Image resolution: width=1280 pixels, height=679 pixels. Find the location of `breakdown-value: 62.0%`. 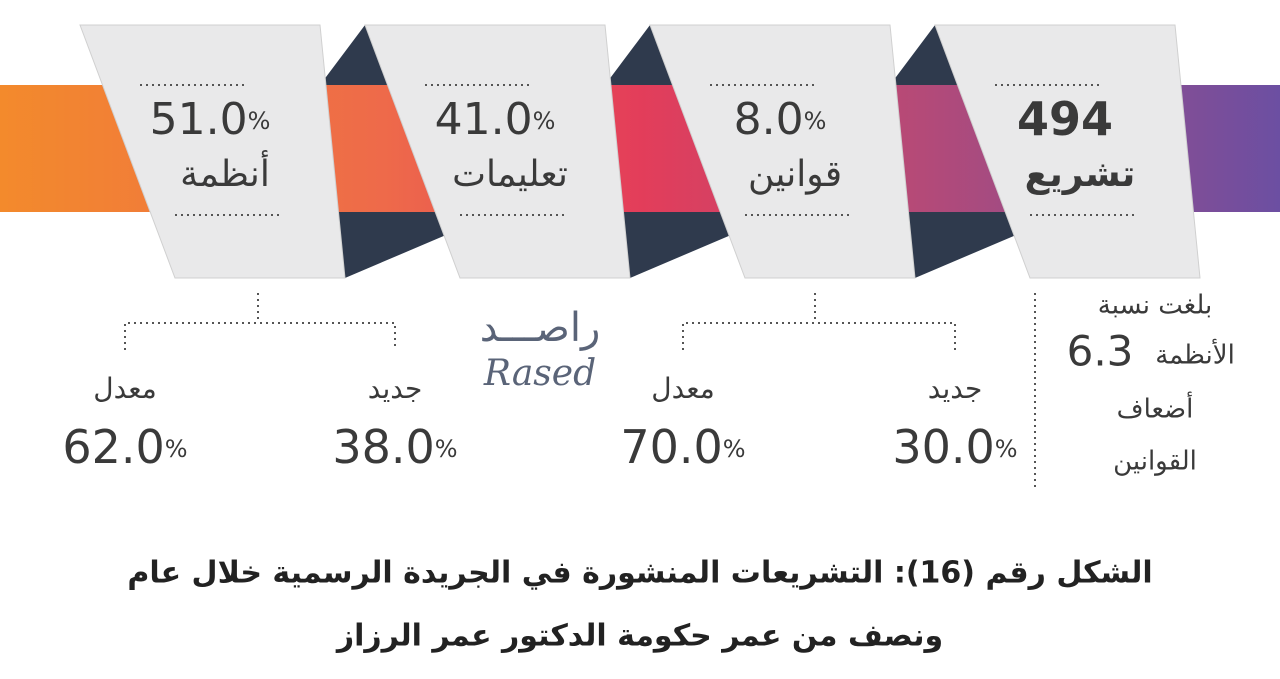

breakdown-value: 62.0% is located at coordinates (124, 447).